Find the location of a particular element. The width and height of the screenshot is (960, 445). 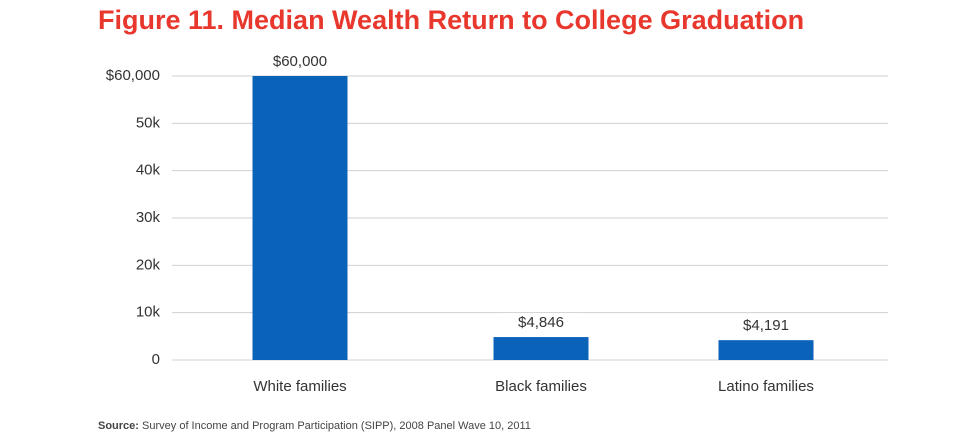

y-tick-label: 30k is located at coordinates (148, 217).